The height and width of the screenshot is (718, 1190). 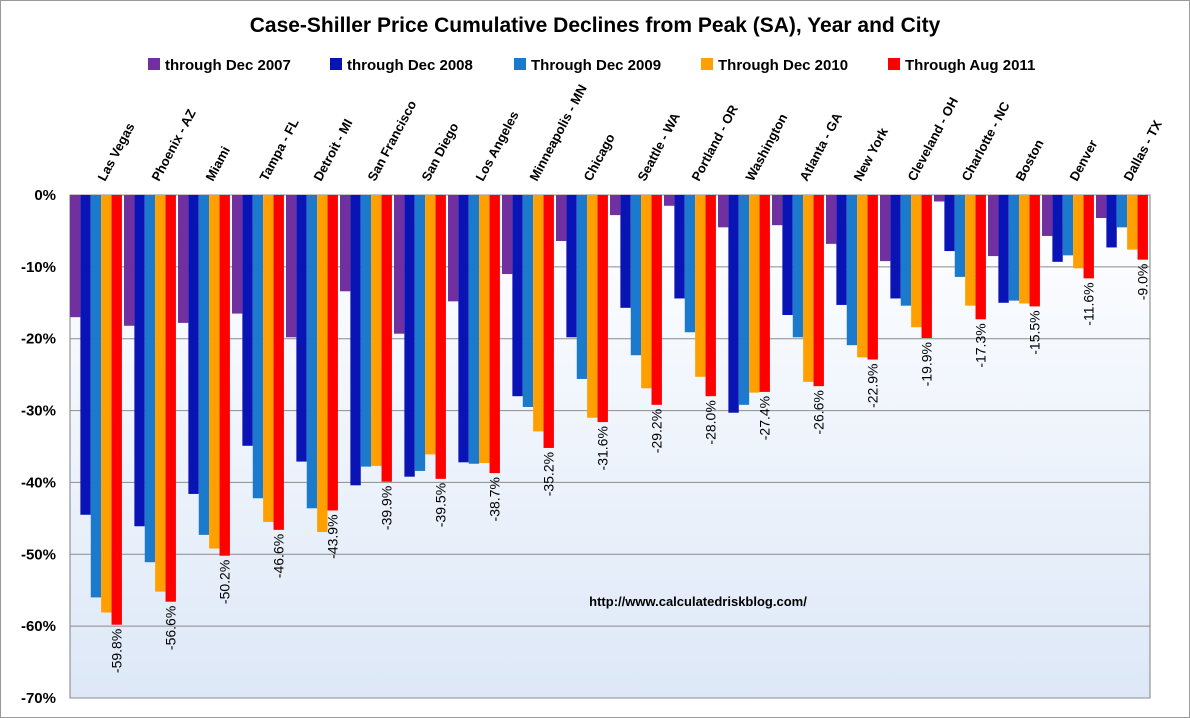 I want to click on data-label: -15.5%, so click(x=1035, y=332).